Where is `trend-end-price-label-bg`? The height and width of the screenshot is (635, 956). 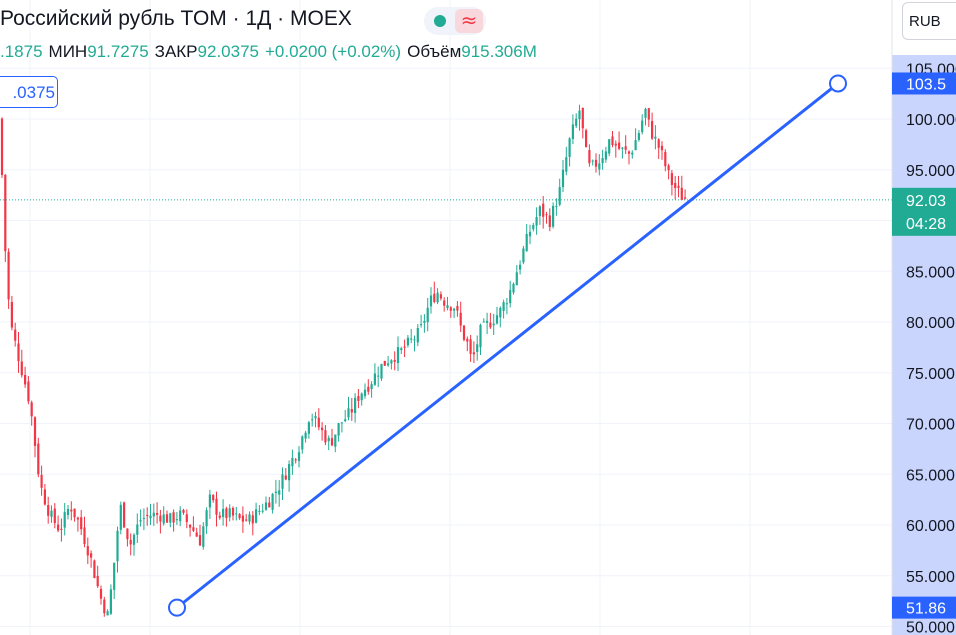 trend-end-price-label-bg is located at coordinates (924, 83).